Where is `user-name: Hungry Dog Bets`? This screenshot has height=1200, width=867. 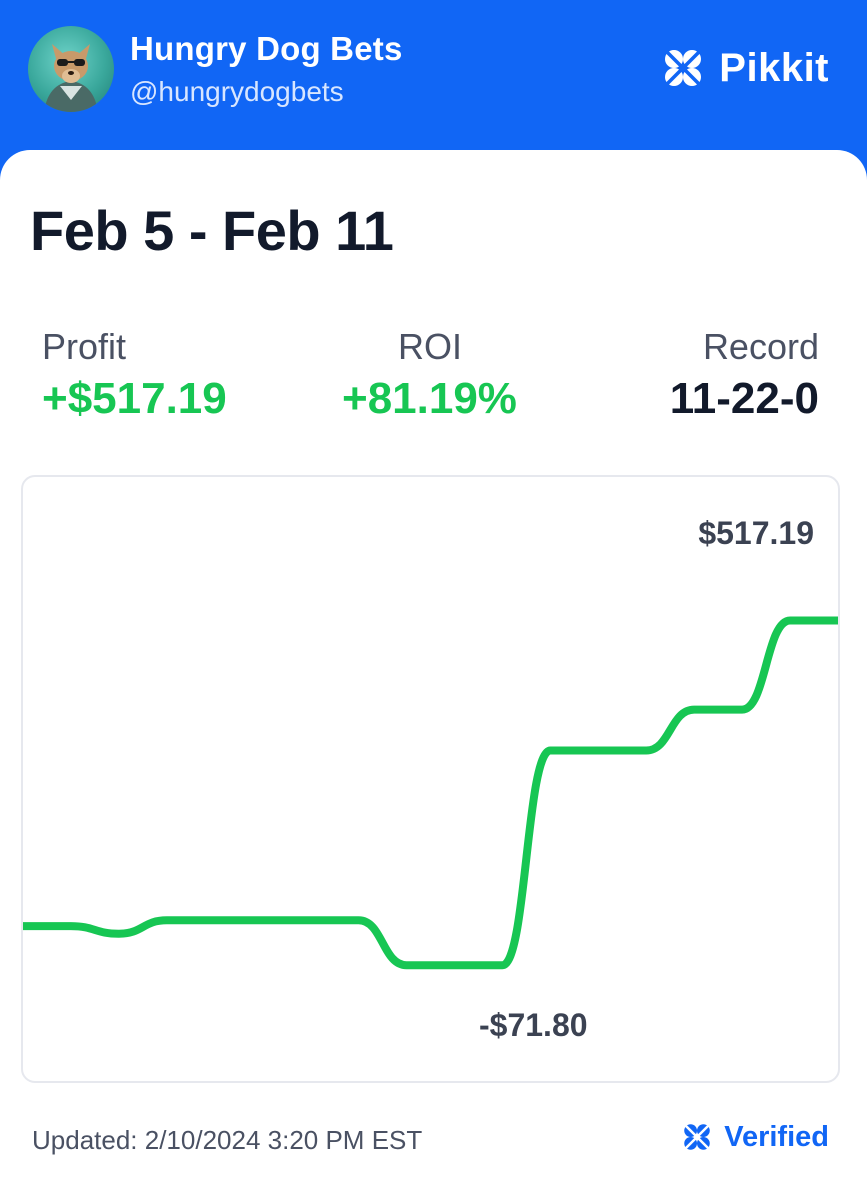 user-name: Hungry Dog Bets is located at coordinates (266, 48).